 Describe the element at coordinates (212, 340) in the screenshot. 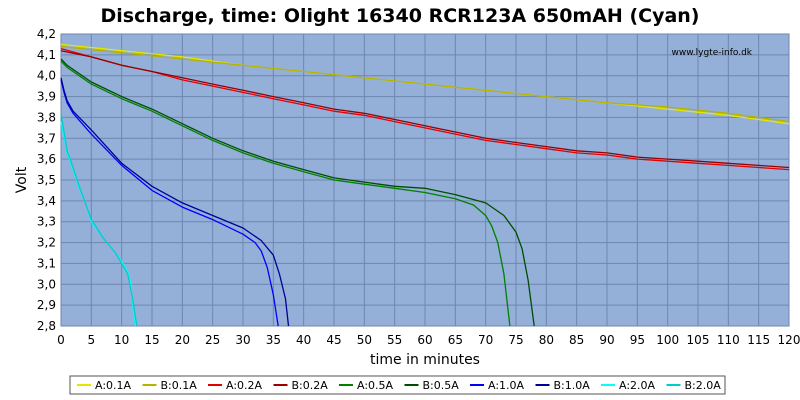

I see `x-tick-label: 25` at that location.